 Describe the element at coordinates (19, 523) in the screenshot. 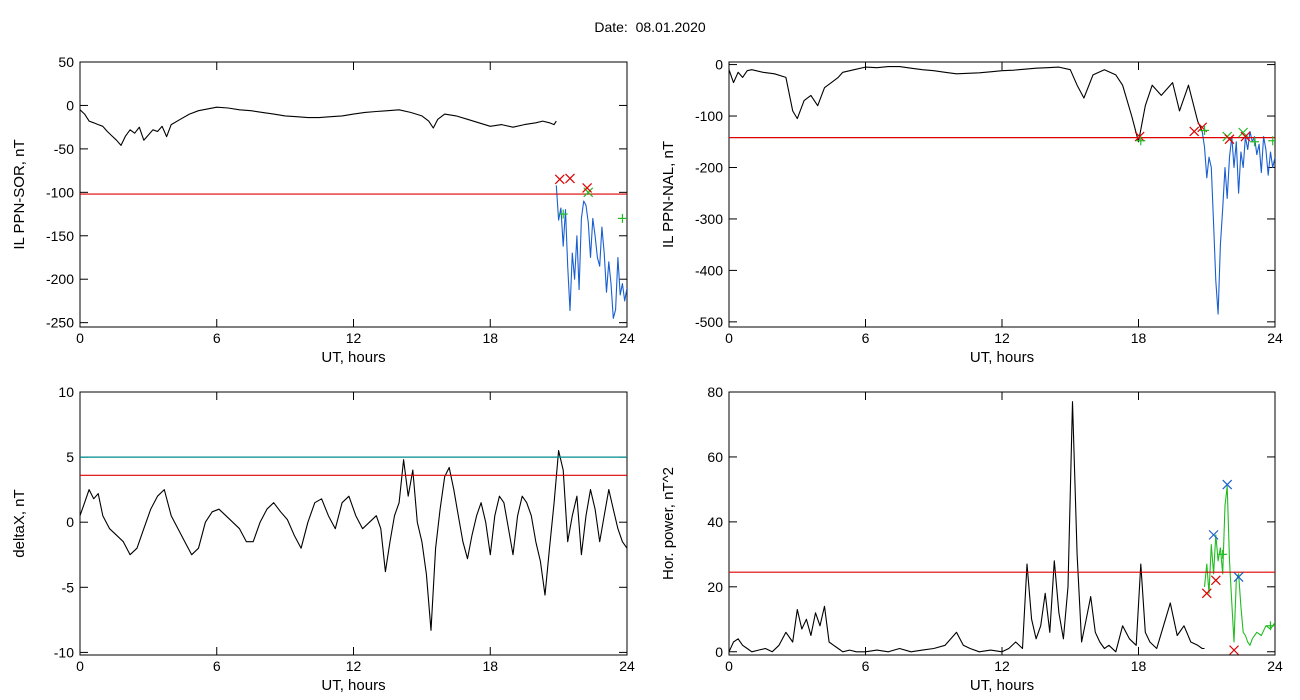

I see `y-axis-label: deltaX, nT` at that location.